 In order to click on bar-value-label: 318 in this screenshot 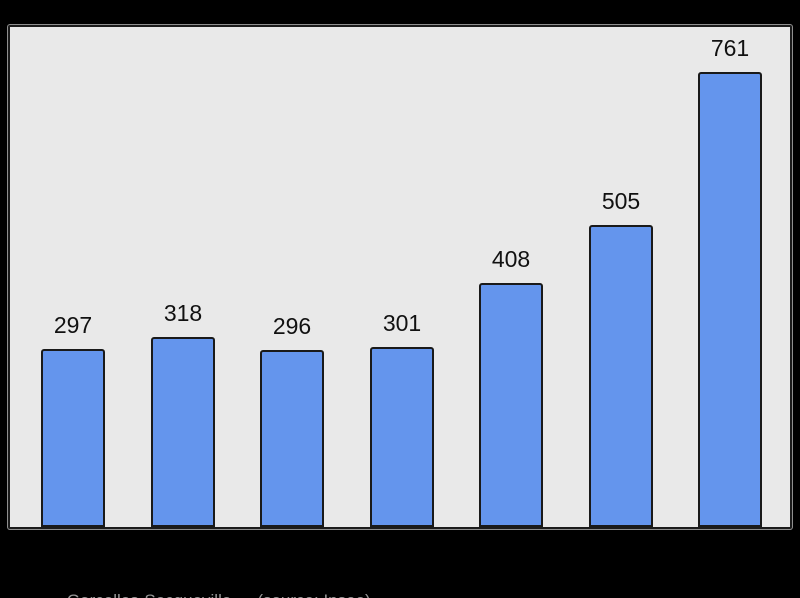, I will do `click(183, 313)`.